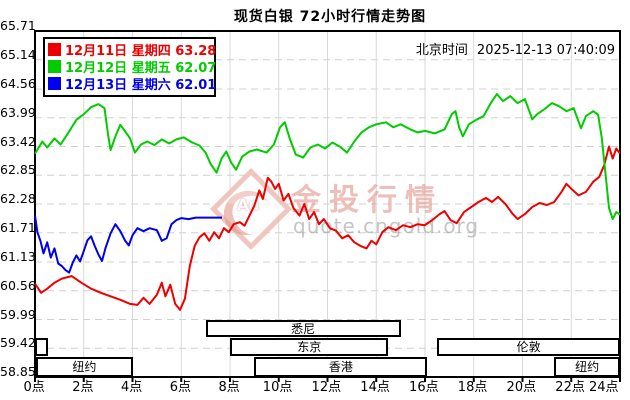  Describe the element at coordinates (18, 285) in the screenshot. I see `y-axis-label: 60.56` at that location.